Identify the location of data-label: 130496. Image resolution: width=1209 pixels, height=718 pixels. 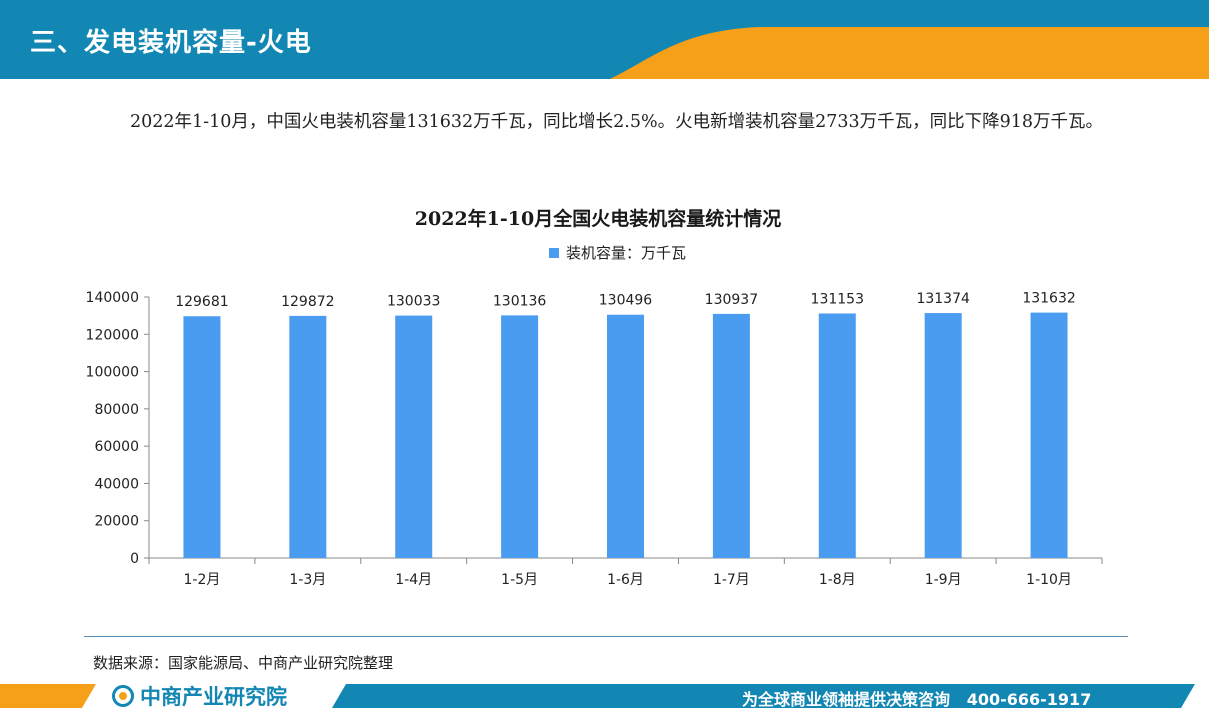
(626, 301).